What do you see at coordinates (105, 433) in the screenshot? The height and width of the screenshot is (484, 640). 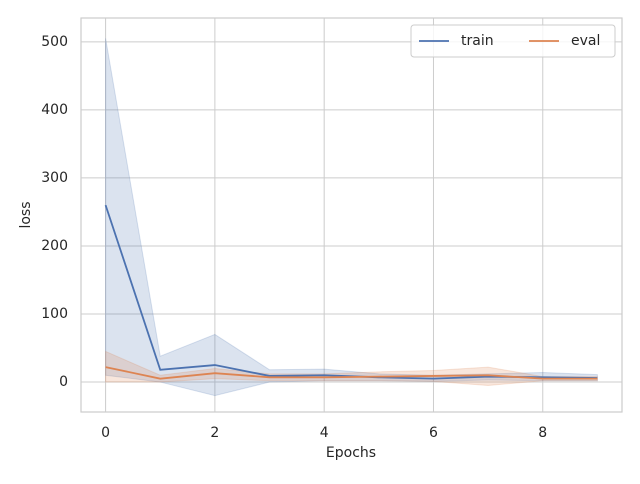 I see `x-tick-label: 0` at bounding box center [105, 433].